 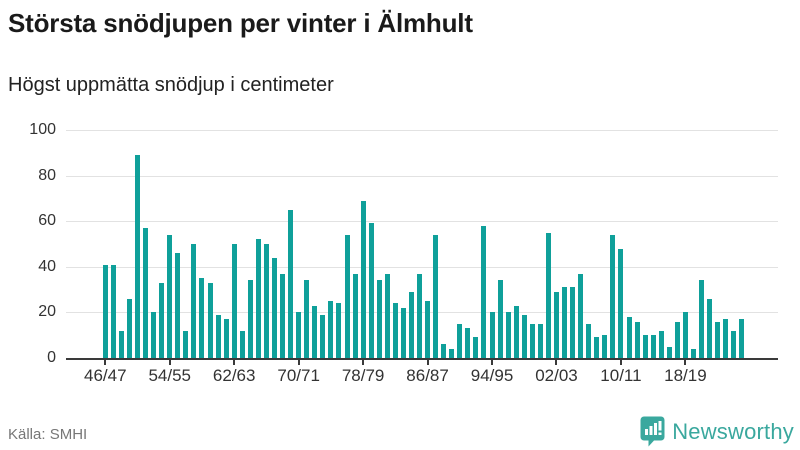 What do you see at coordinates (162, 320) in the screenshot?
I see `bar-53/54` at bounding box center [162, 320].